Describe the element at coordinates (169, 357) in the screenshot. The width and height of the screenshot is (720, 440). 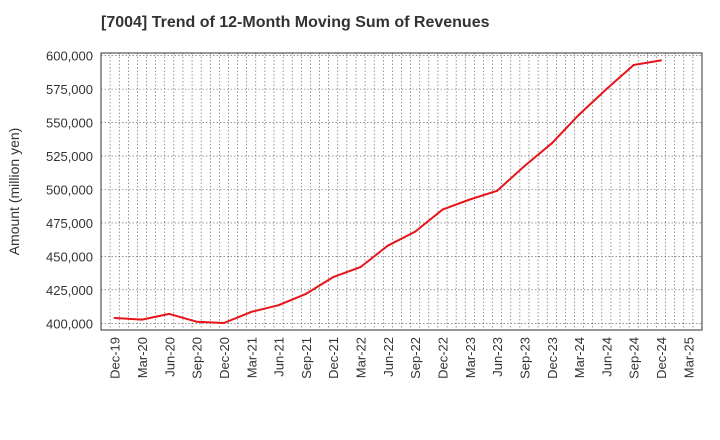
I see `x-tick-label: Jun-20` at that location.